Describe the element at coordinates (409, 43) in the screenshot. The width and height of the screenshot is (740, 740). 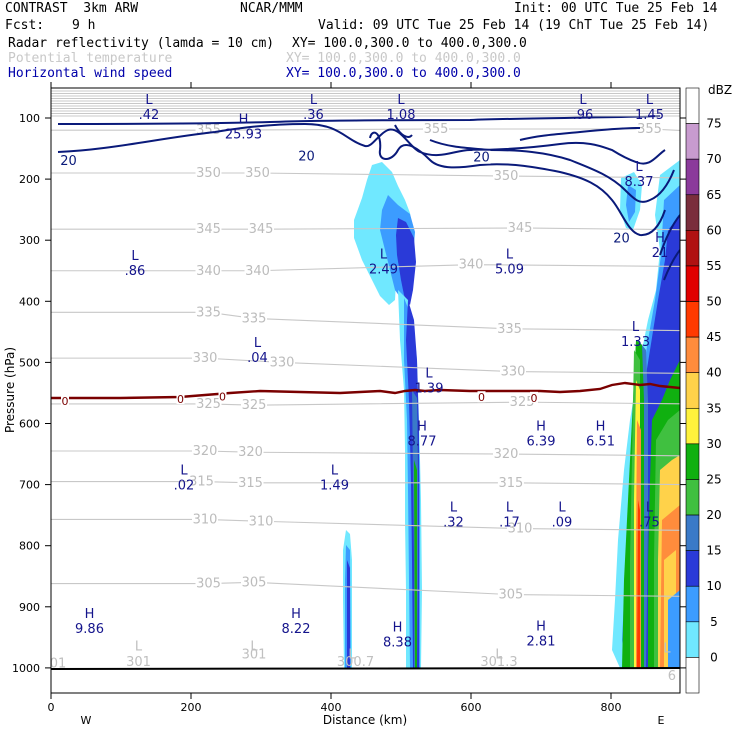
I see `field-reflectivity-xy: XY= 100.0,300.0 to 400.0,300.0` at that location.